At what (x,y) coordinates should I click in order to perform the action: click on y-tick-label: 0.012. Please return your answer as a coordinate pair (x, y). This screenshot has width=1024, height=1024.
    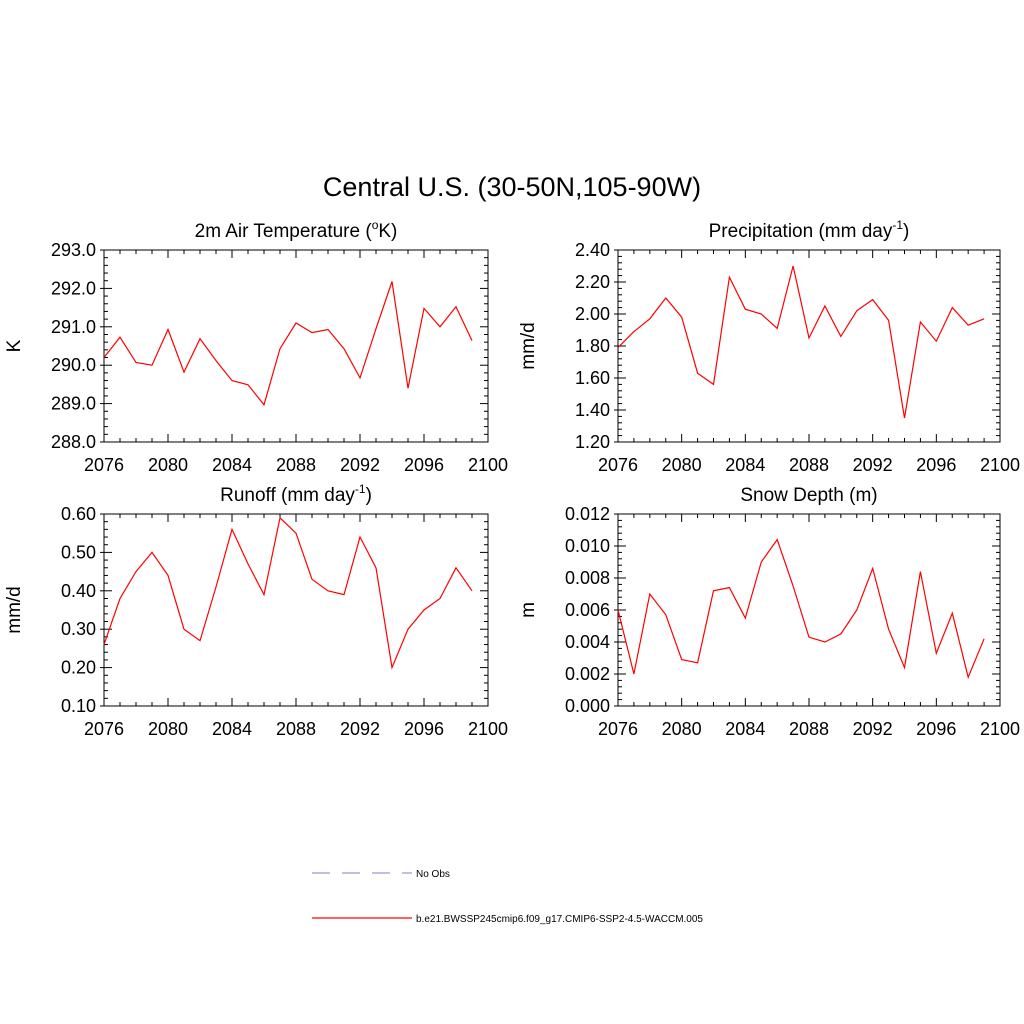
    Looking at the image, I should click on (587, 514).